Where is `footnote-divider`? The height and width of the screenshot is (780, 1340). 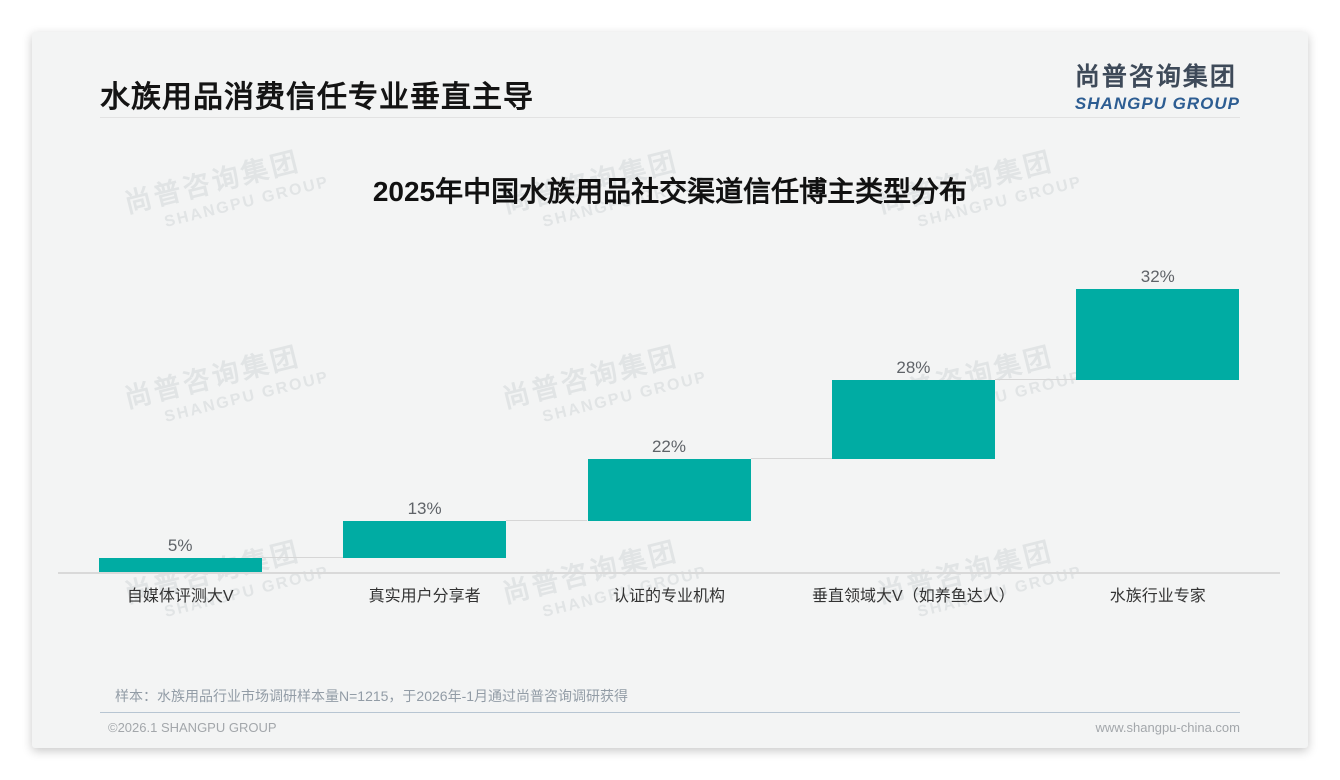 footnote-divider is located at coordinates (670, 712).